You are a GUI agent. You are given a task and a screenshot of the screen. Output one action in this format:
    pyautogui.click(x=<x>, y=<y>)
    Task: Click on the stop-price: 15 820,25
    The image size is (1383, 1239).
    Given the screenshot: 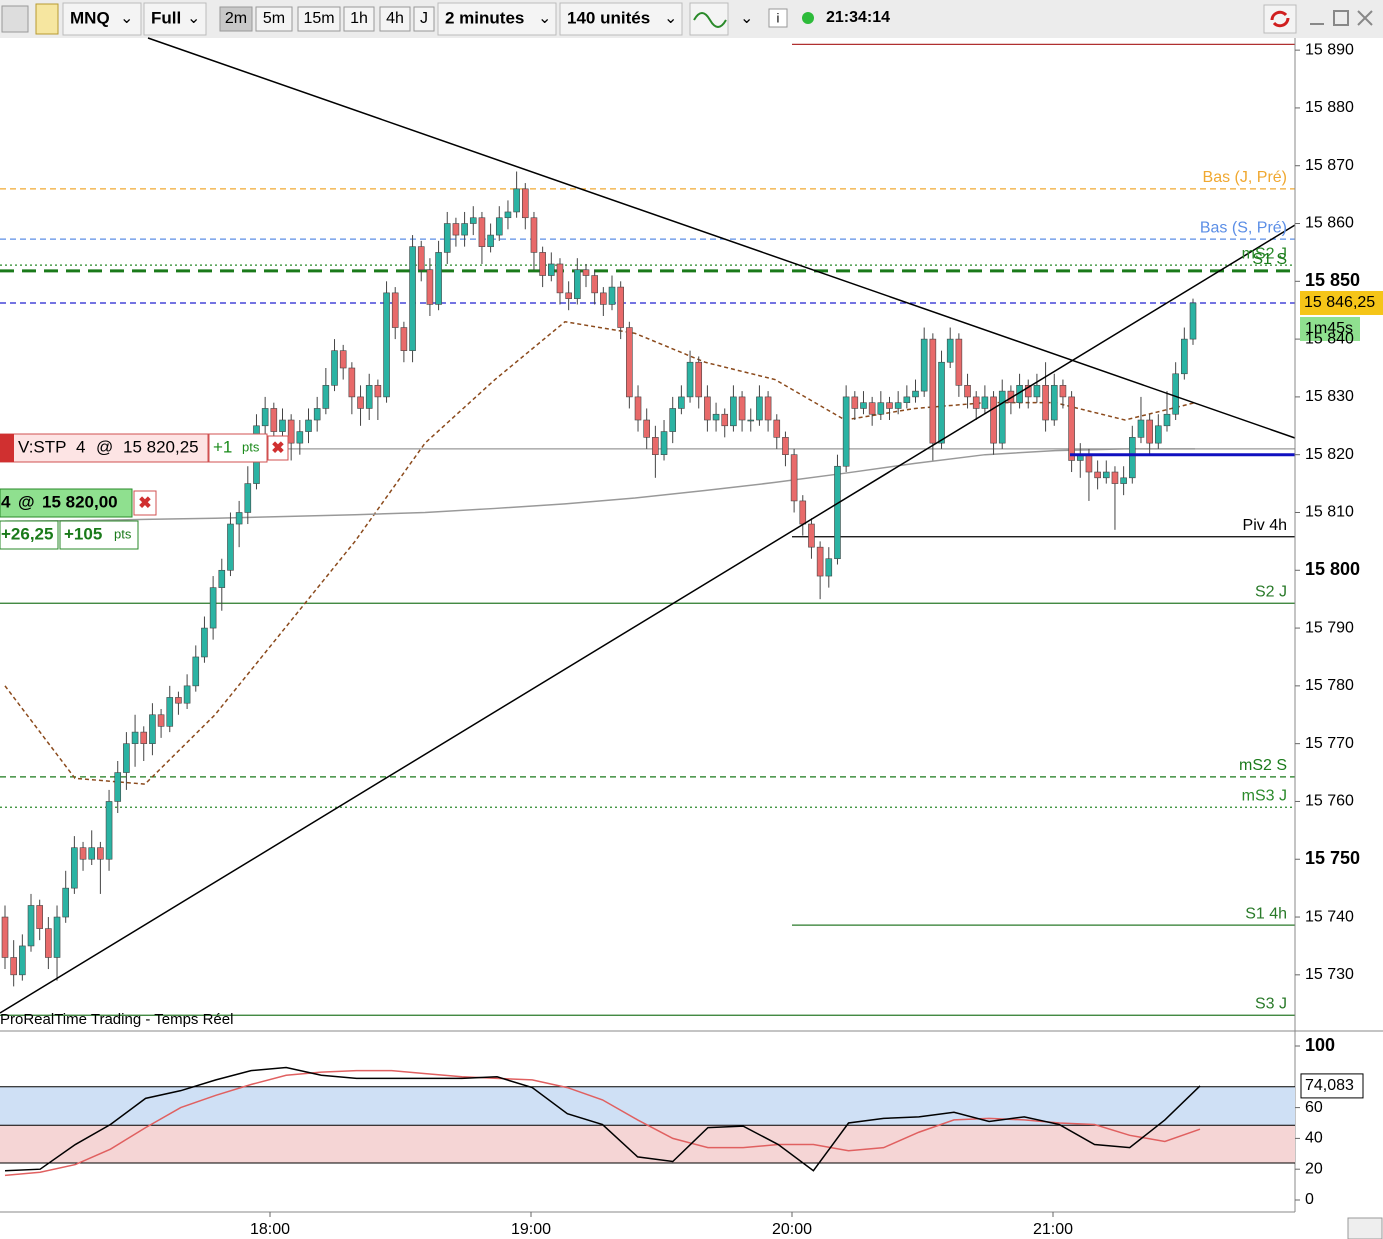 What is the action you would take?
    pyautogui.click(x=161, y=446)
    